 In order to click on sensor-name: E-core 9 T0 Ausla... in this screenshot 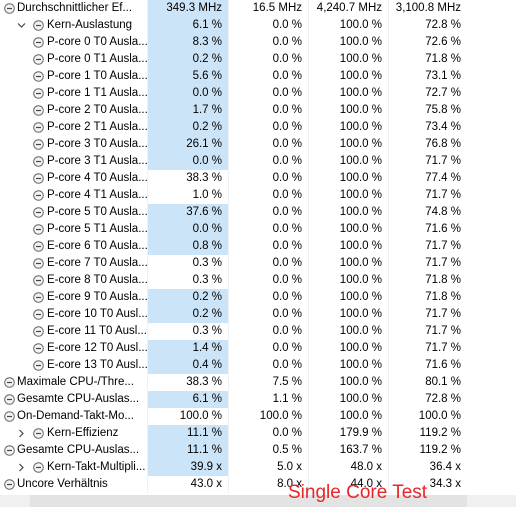, I will do `click(97, 297)`.